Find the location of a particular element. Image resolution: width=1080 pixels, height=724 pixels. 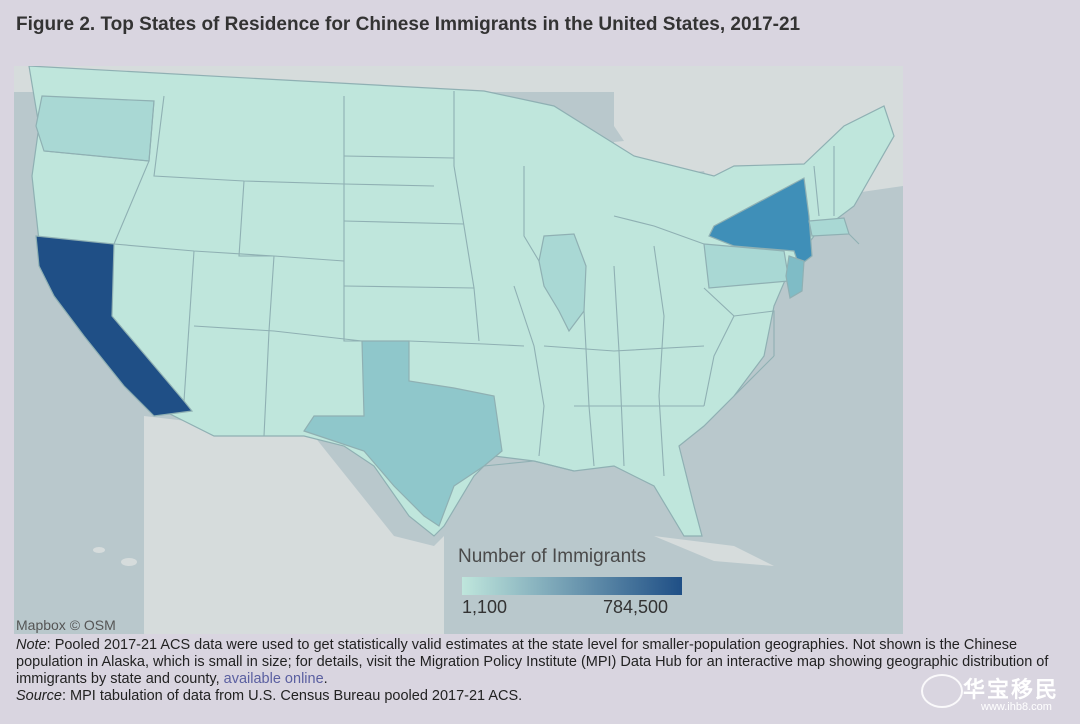

legend-max-label: 784,500 is located at coordinates (636, 607).